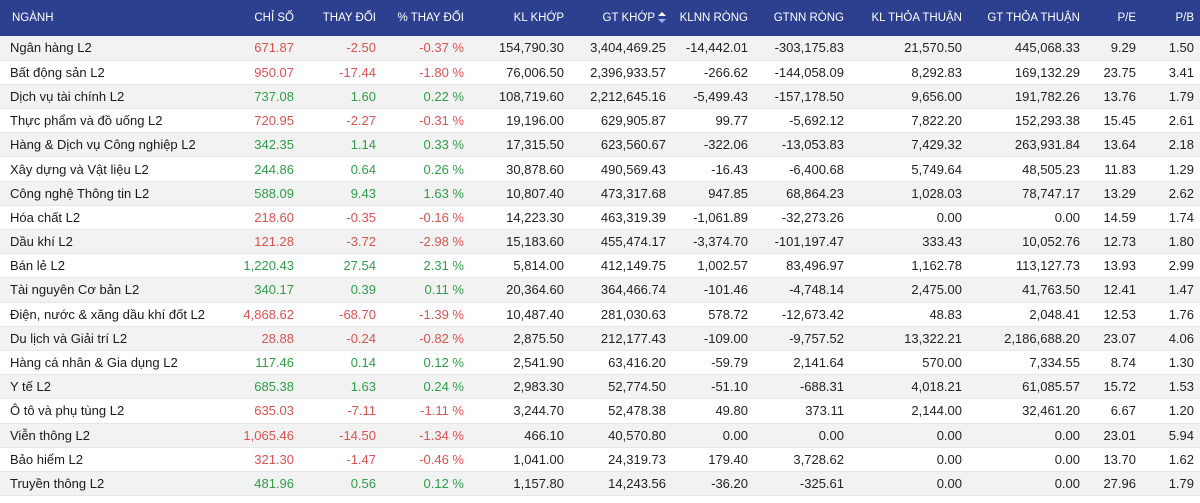 This screenshot has height=503, width=1200. I want to click on sector-name: Tài nguyên Cơ bản L2, so click(114, 290).